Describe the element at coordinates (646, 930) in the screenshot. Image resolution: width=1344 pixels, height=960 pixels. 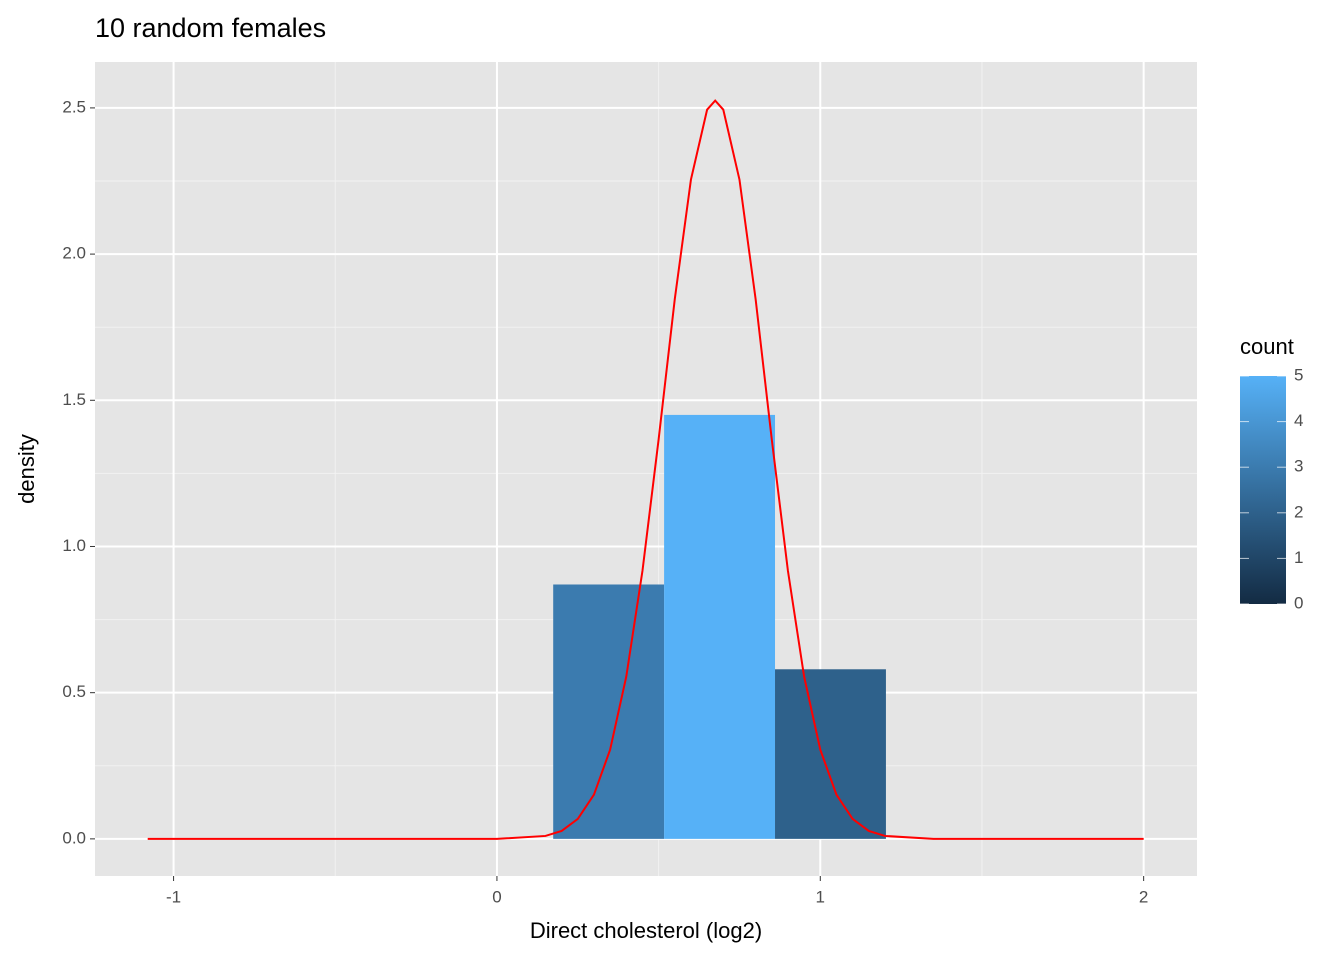
I see `x-axis-title: Direct cholesterol (log2)` at that location.